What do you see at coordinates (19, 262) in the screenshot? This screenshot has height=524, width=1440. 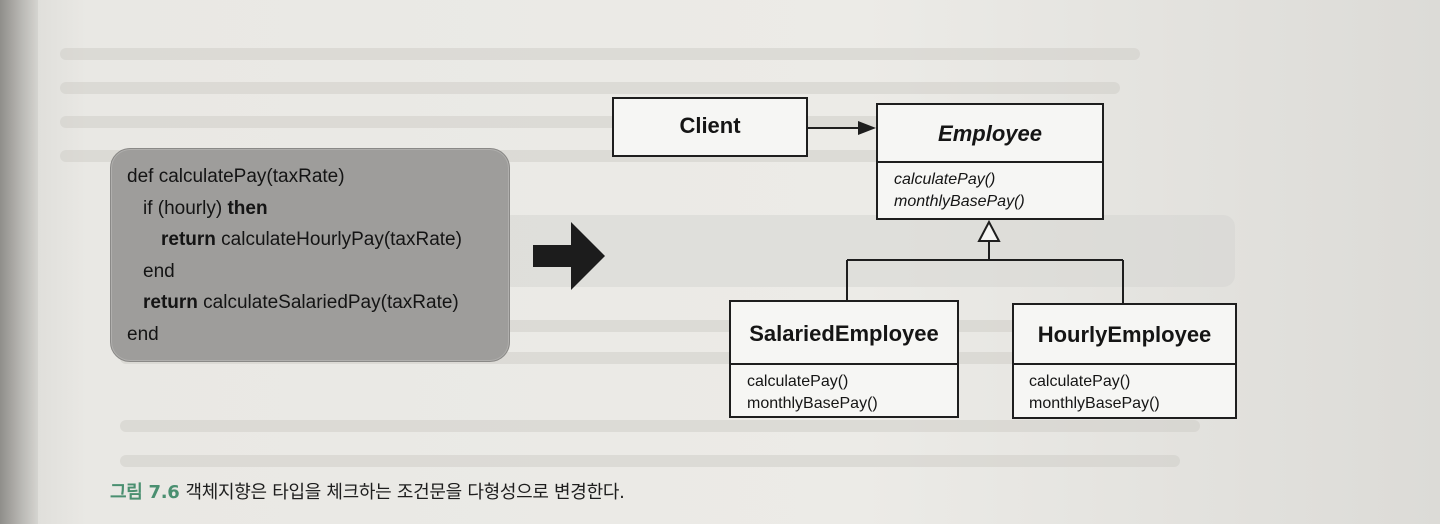 I see `book-spine-shadow` at bounding box center [19, 262].